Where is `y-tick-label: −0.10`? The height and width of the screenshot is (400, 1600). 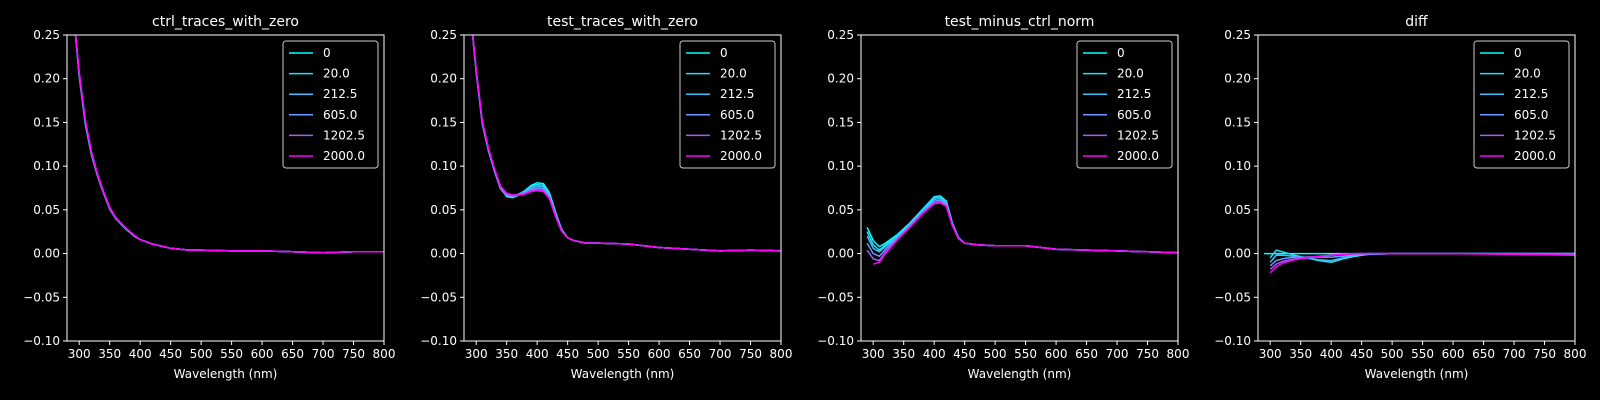 y-tick-label: −0.10 is located at coordinates (41, 341).